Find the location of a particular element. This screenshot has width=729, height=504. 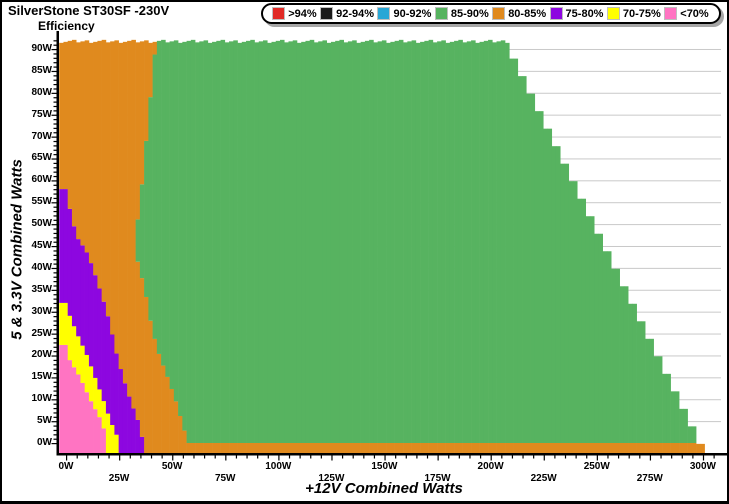

y-tick-label: 25W is located at coordinates (41, 333).